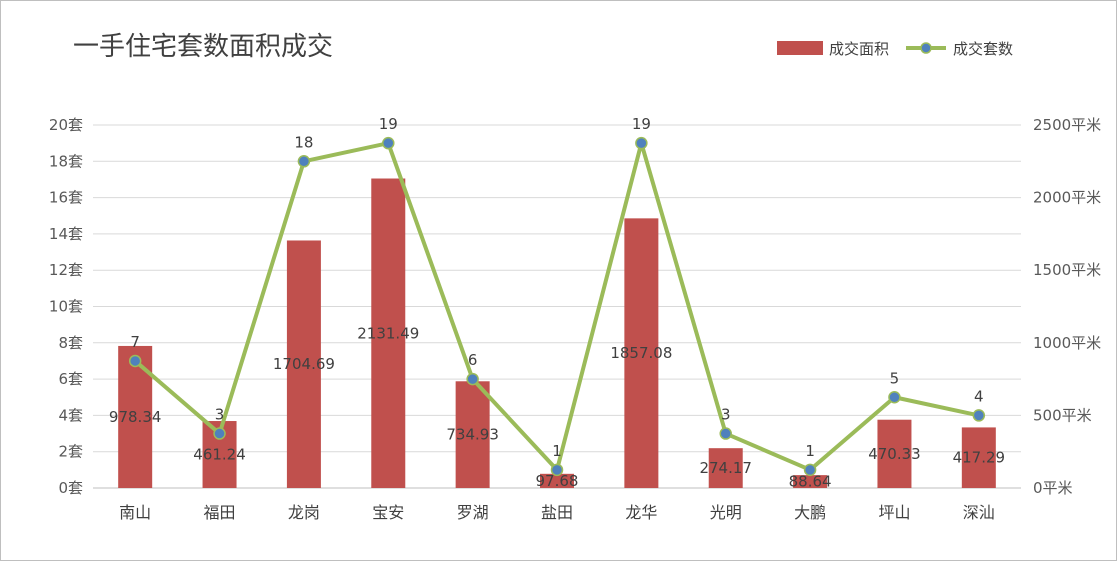 The width and height of the screenshot is (1117, 562). Describe the element at coordinates (304, 161) in the screenshot. I see `count-point-龙岗` at that location.